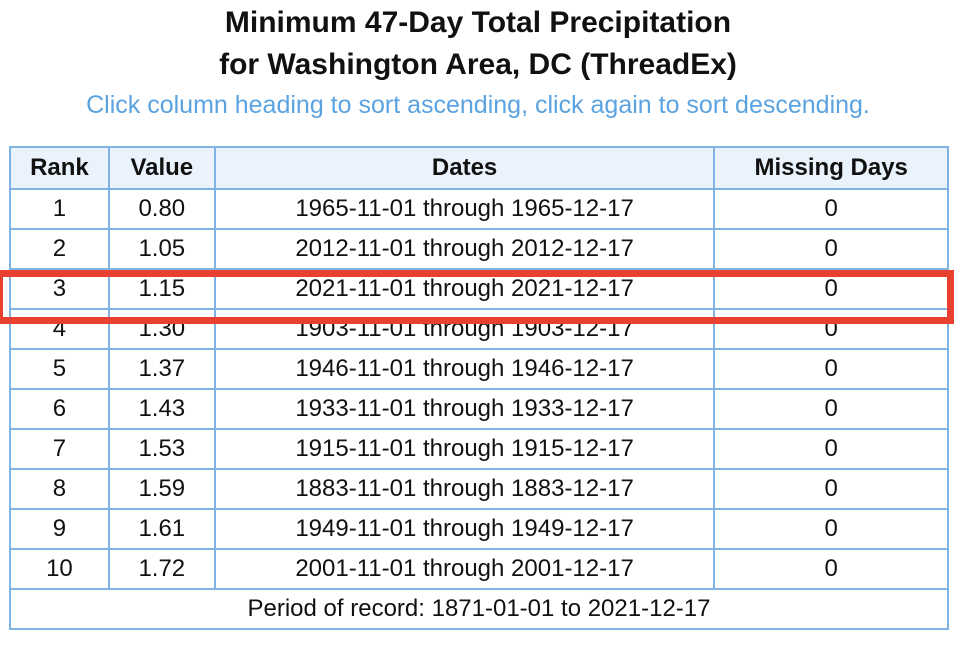 This screenshot has height=664, width=956. What do you see at coordinates (59, 209) in the screenshot?
I see `rank-cell: 1` at bounding box center [59, 209].